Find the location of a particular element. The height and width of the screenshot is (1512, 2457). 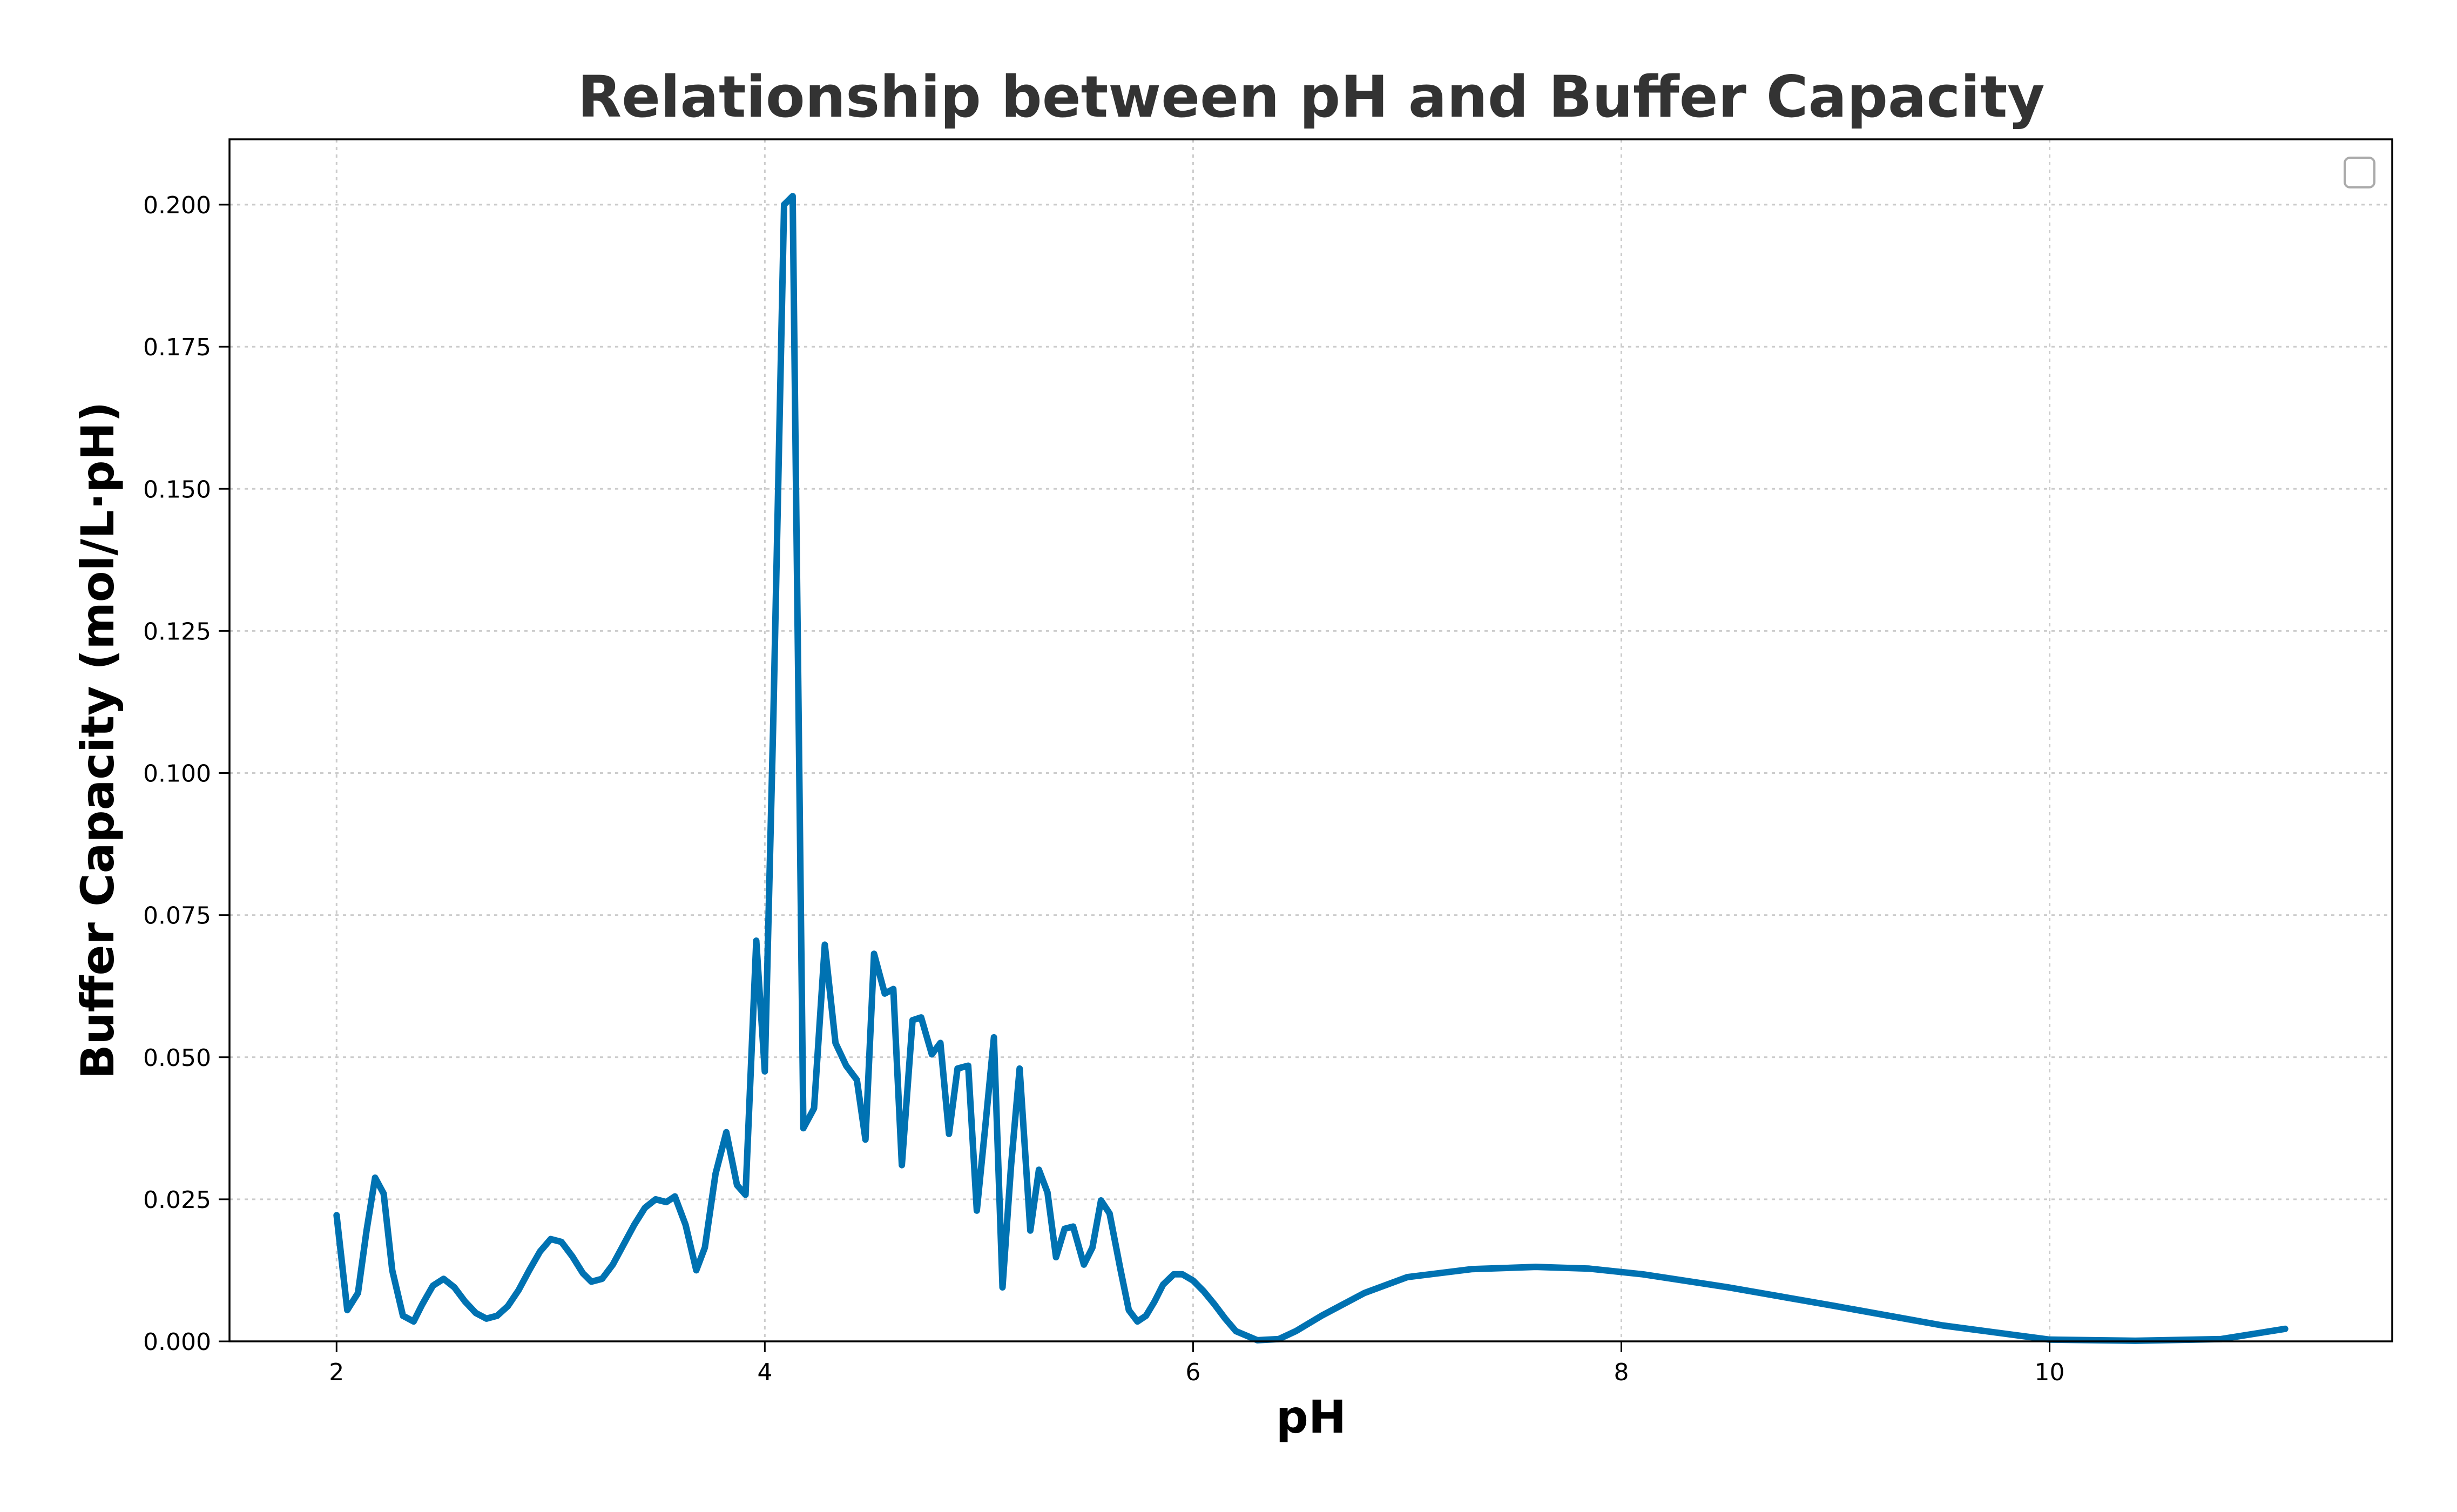

y-axis-label: Buffer Capacity (mol/L·pH) is located at coordinates (97, 740).